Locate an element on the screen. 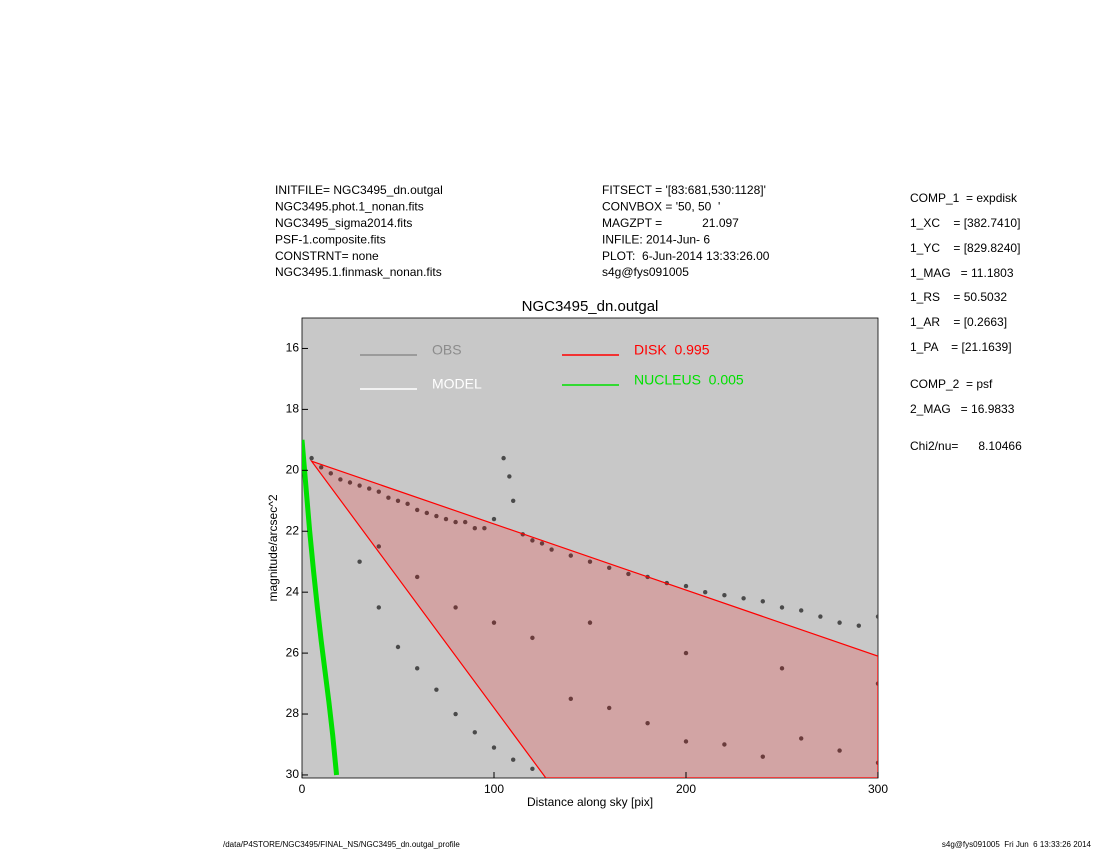 The width and height of the screenshot is (1100, 850). header-left-line: NGC3495.1.finmask_nonan.fits is located at coordinates (358, 272).